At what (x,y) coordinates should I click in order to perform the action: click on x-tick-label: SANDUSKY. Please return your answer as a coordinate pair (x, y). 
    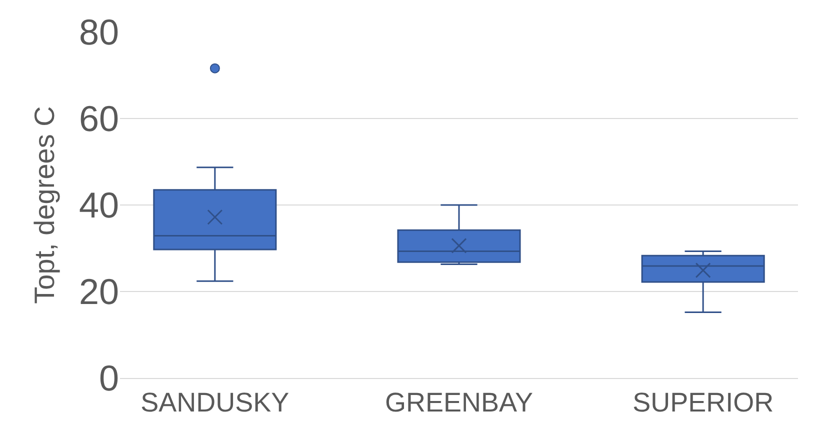
    Looking at the image, I should click on (215, 402).